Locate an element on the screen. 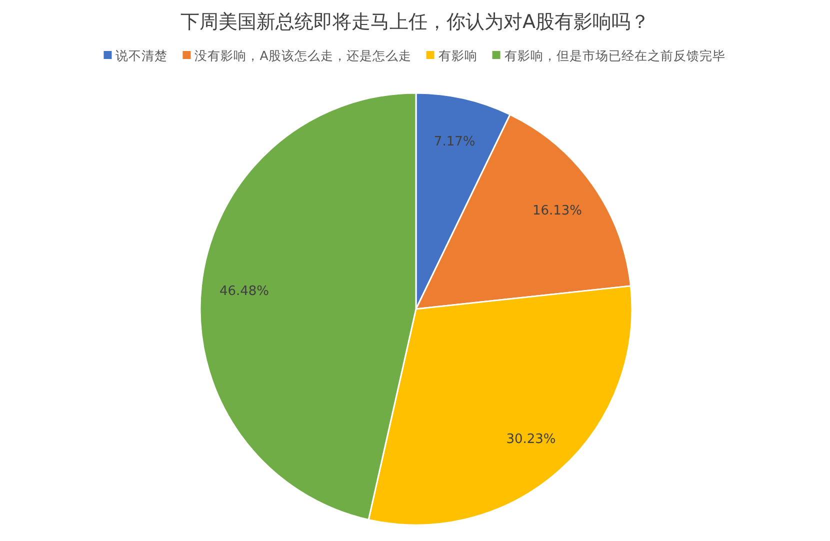 This screenshot has height=541, width=830. legend-label: 说不清楚 is located at coordinates (142, 55).